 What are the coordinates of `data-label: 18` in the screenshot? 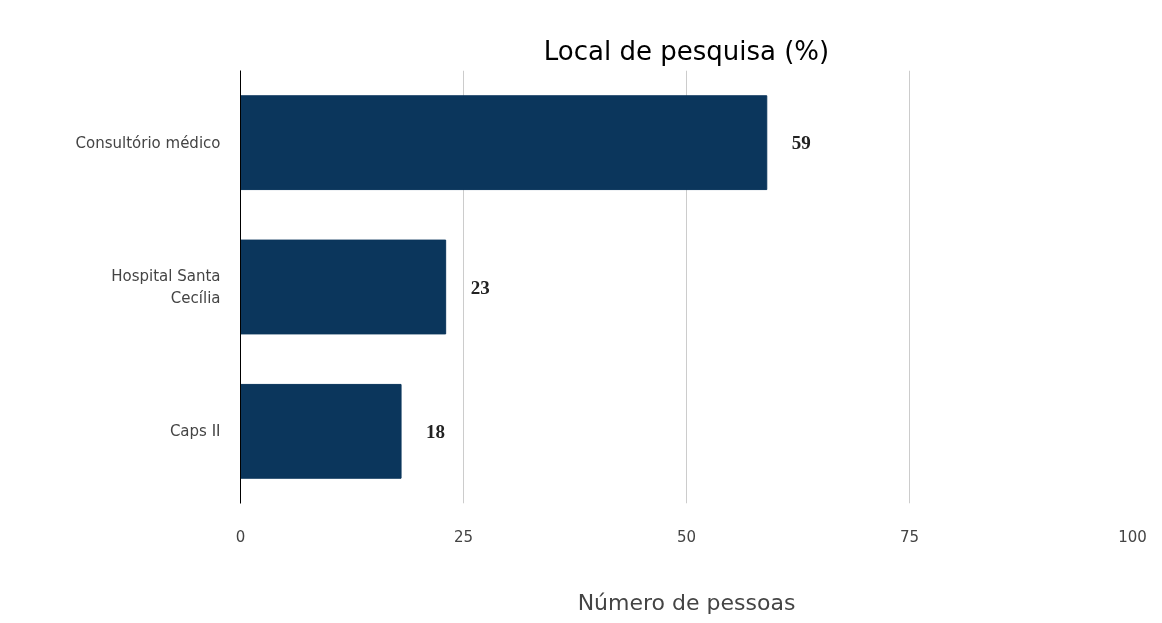 It's located at (436, 431).